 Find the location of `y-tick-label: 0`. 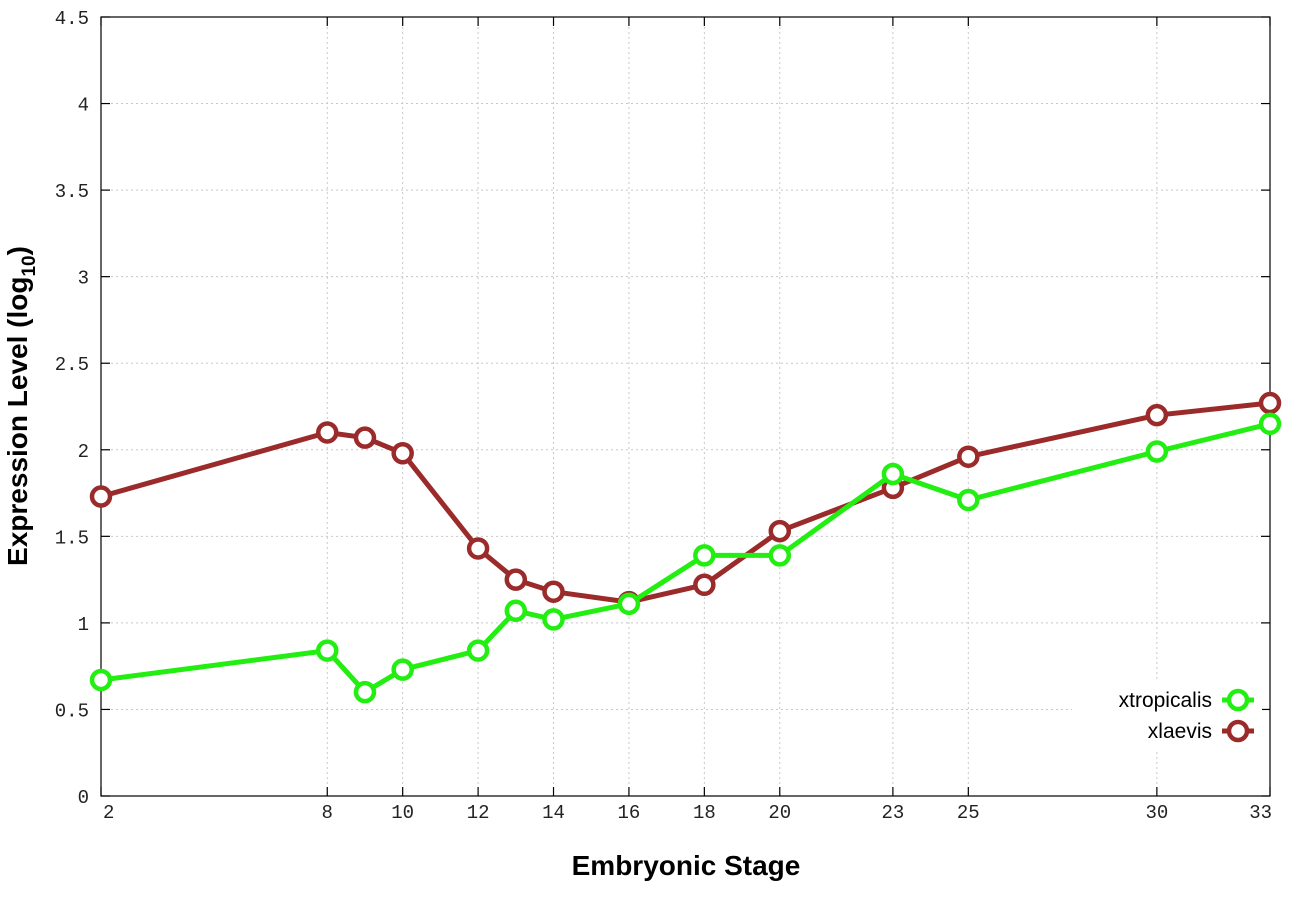

y-tick-label: 0 is located at coordinates (83, 798).